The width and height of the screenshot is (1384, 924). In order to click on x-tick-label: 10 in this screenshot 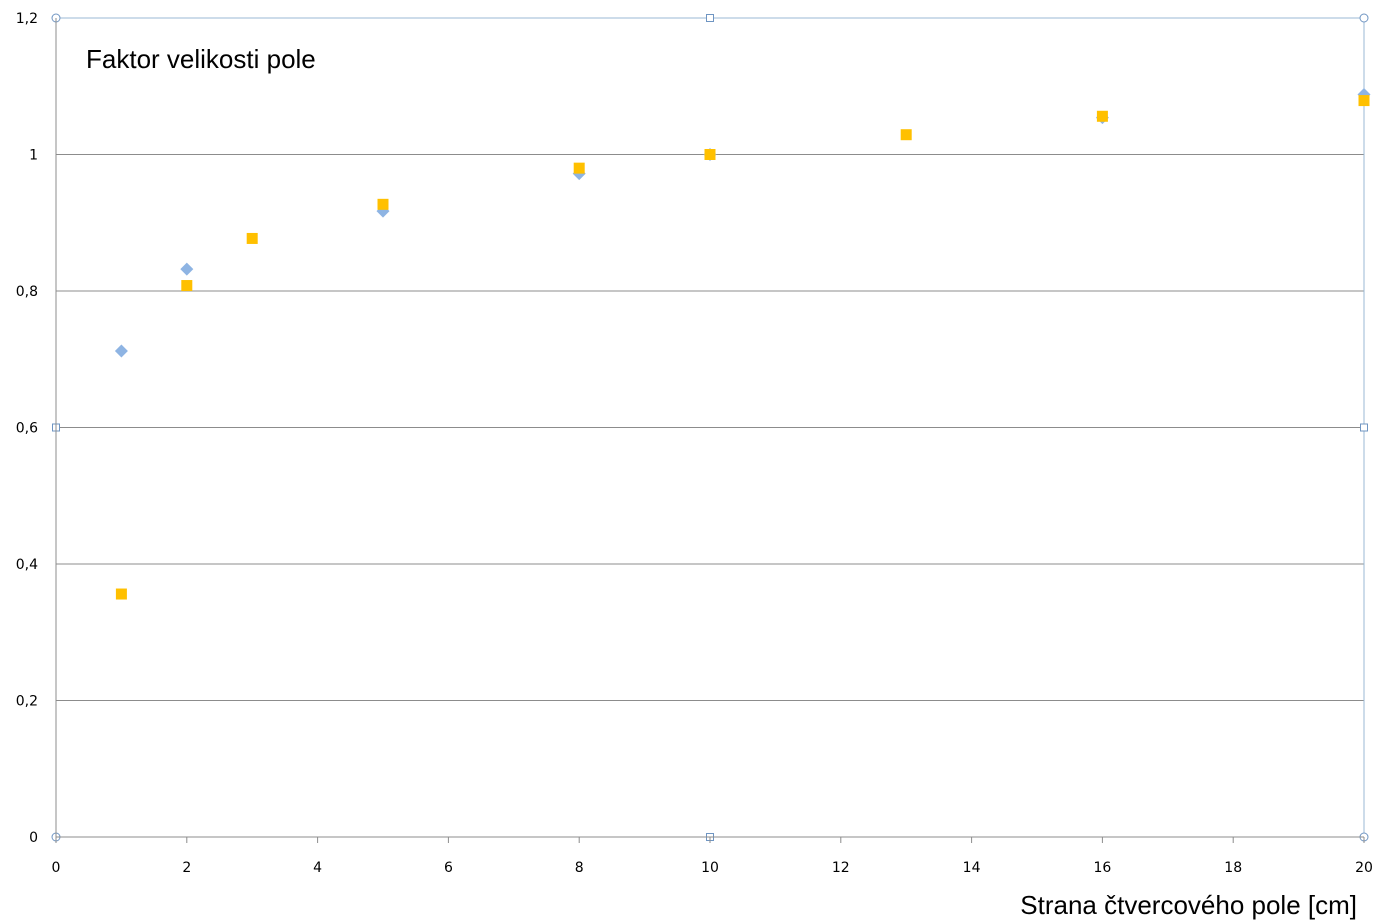, I will do `click(710, 868)`.